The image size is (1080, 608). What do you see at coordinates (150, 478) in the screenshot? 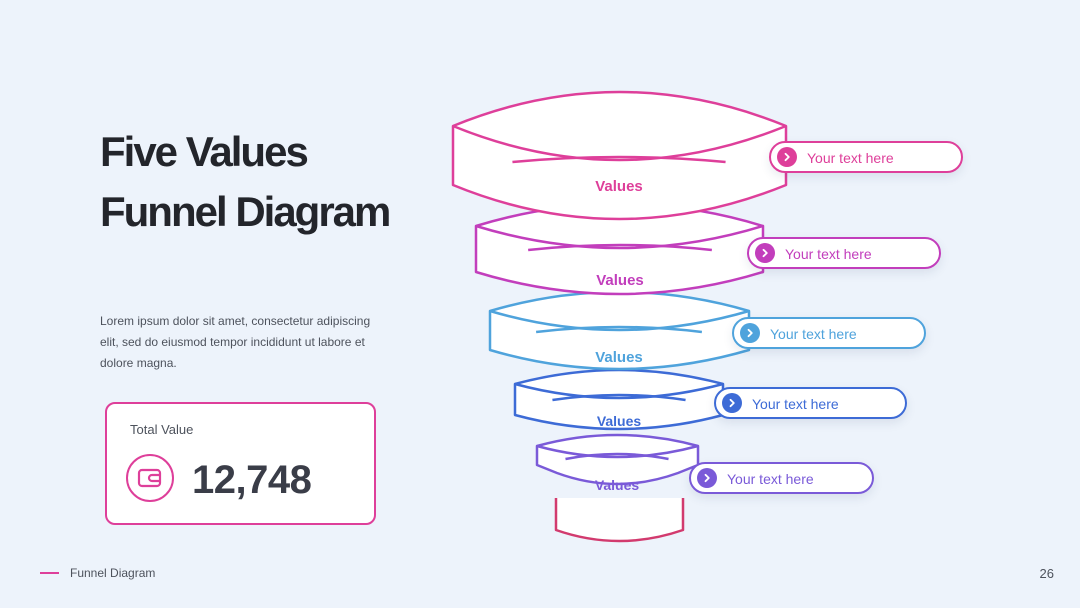
I see `wallet-icon` at bounding box center [150, 478].